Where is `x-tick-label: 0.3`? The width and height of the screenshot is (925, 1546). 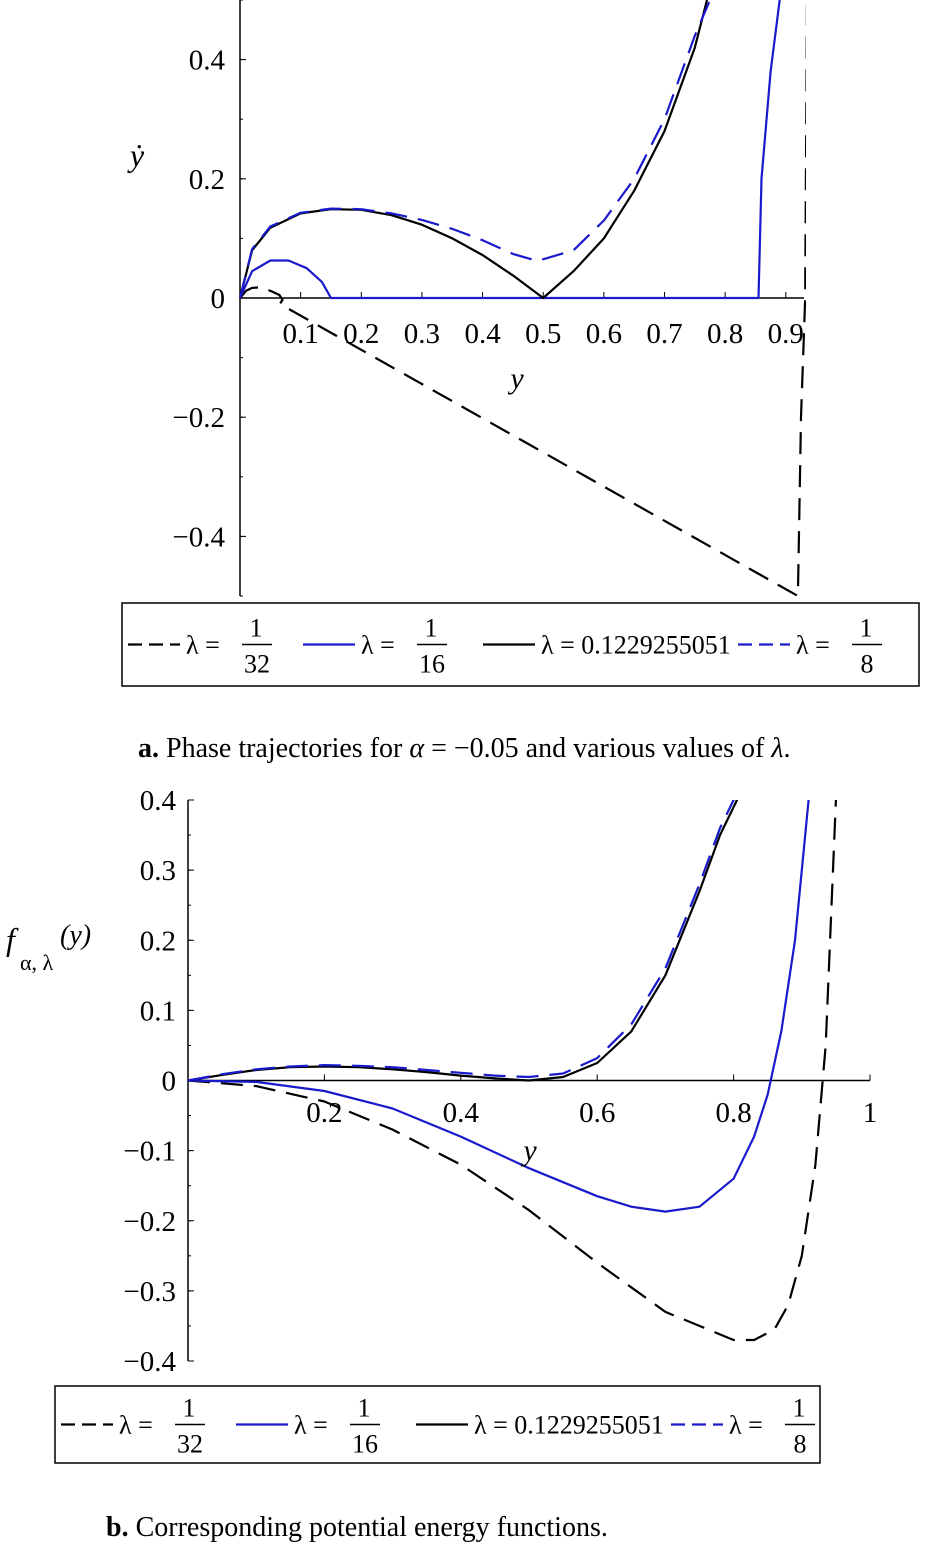 x-tick-label: 0.3 is located at coordinates (422, 334).